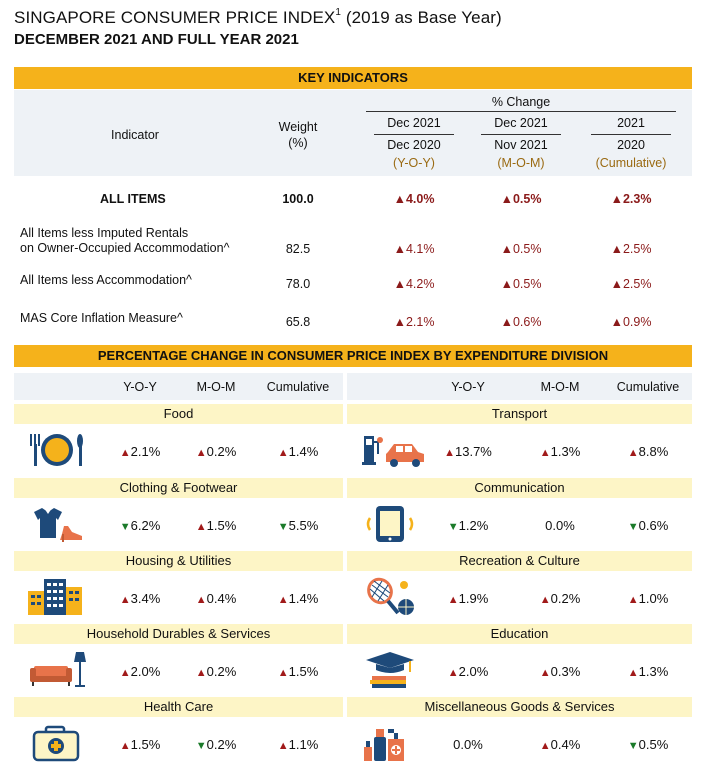 The width and height of the screenshot is (710, 775). I want to click on division-change: ▼0.6%, so click(648, 525).